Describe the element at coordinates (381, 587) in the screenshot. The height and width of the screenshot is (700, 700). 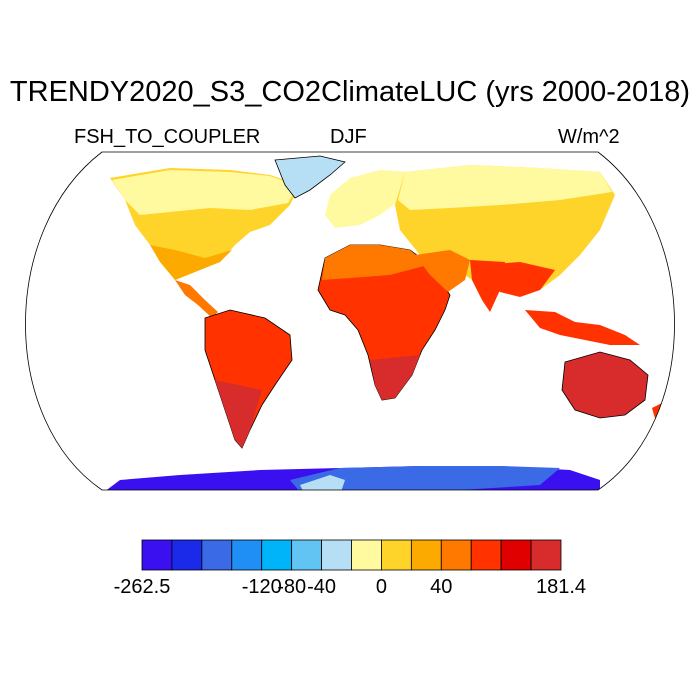
I see `colorbar-tick-label: 0` at that location.